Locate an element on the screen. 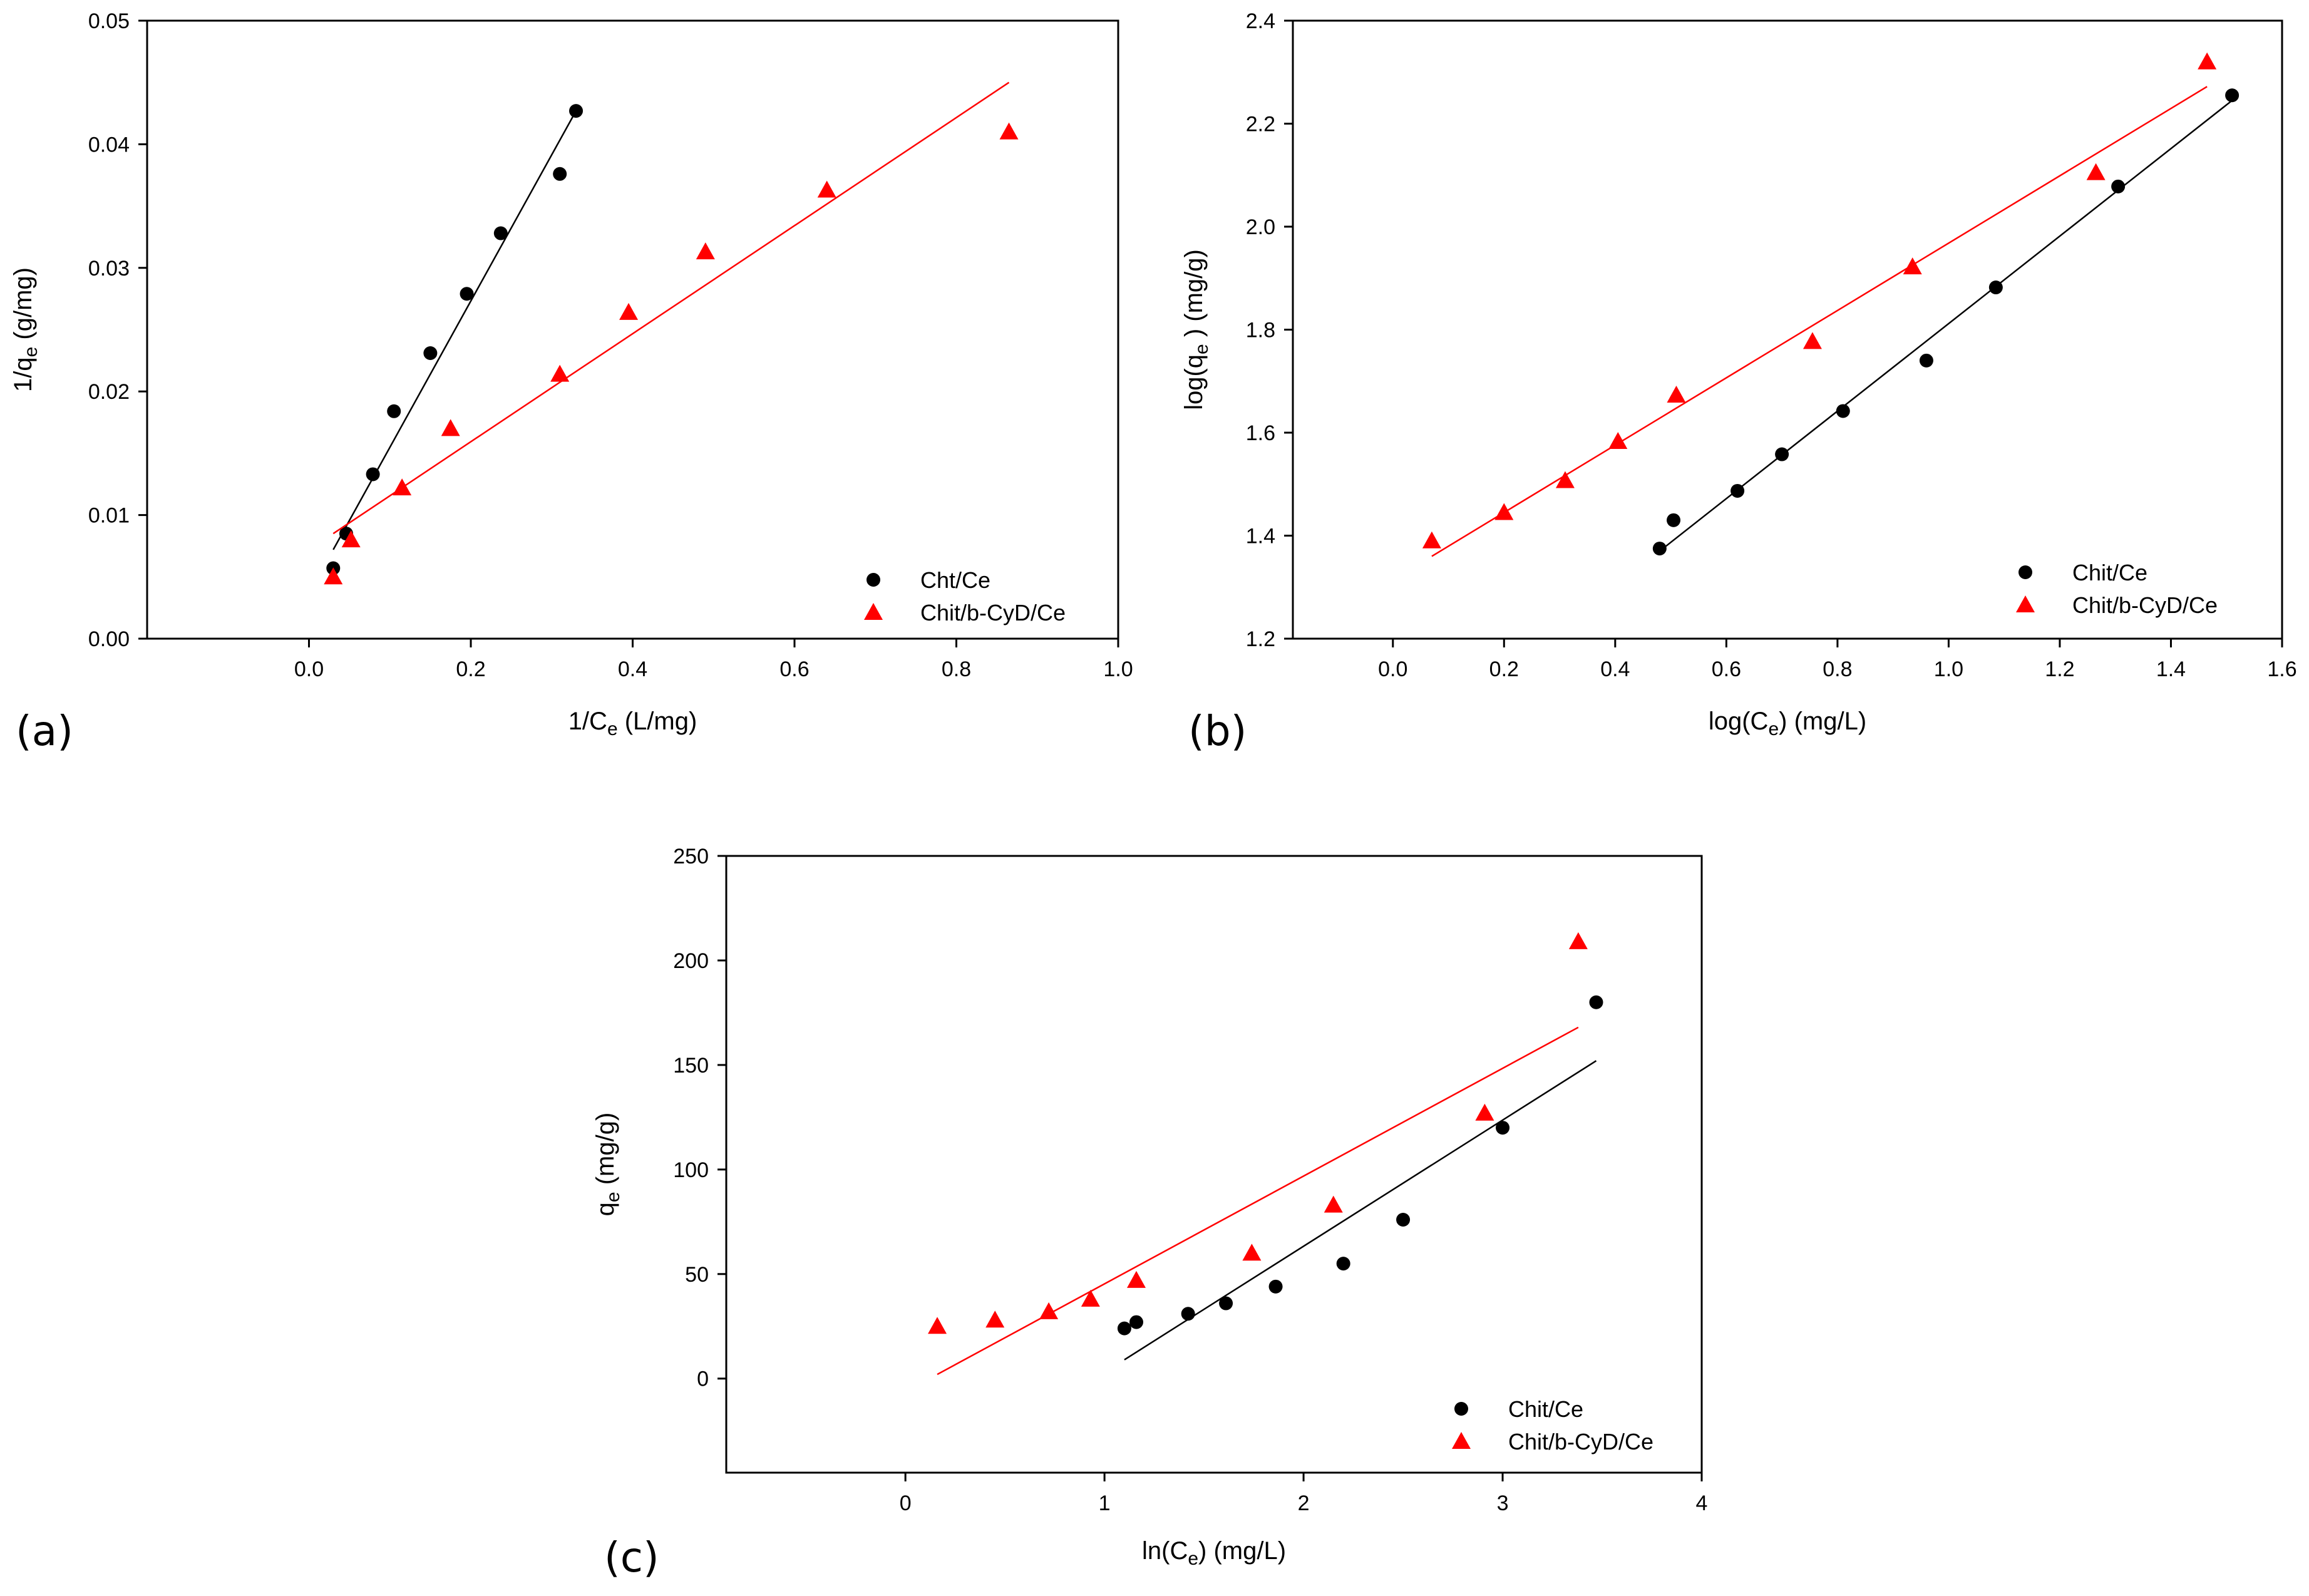  y-axis-label-main: q is located at coordinates (605, 1209).